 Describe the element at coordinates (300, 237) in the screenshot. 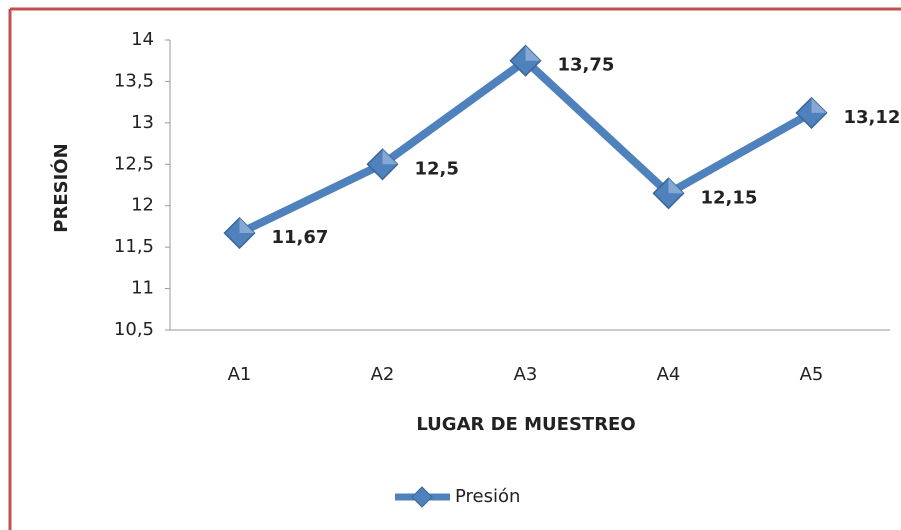

I see `data-label: 11,67` at that location.